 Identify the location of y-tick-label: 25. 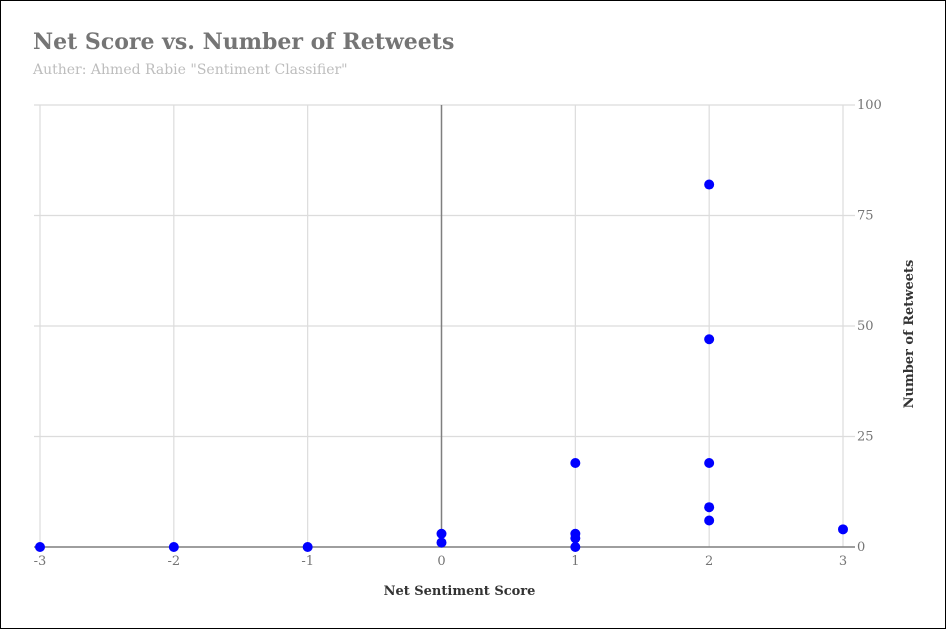
(865, 437).